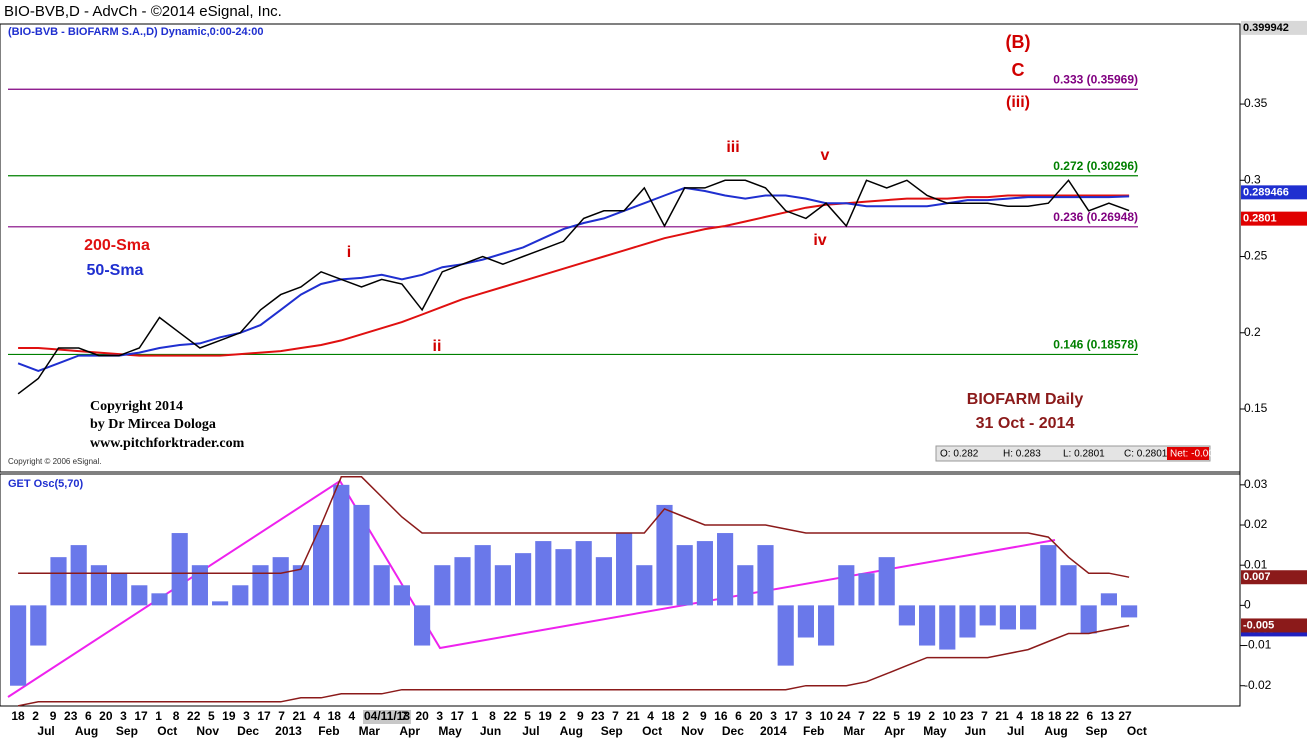  I want to click on month-label: Apr, so click(894, 731).